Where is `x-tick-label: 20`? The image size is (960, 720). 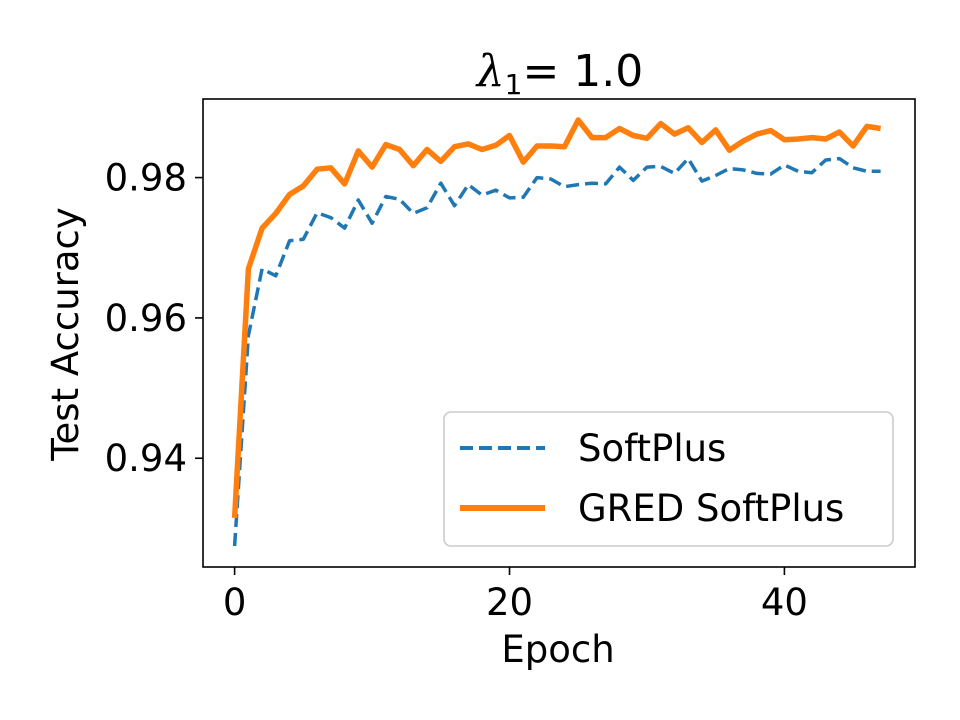
x-tick-label: 20 is located at coordinates (509, 602).